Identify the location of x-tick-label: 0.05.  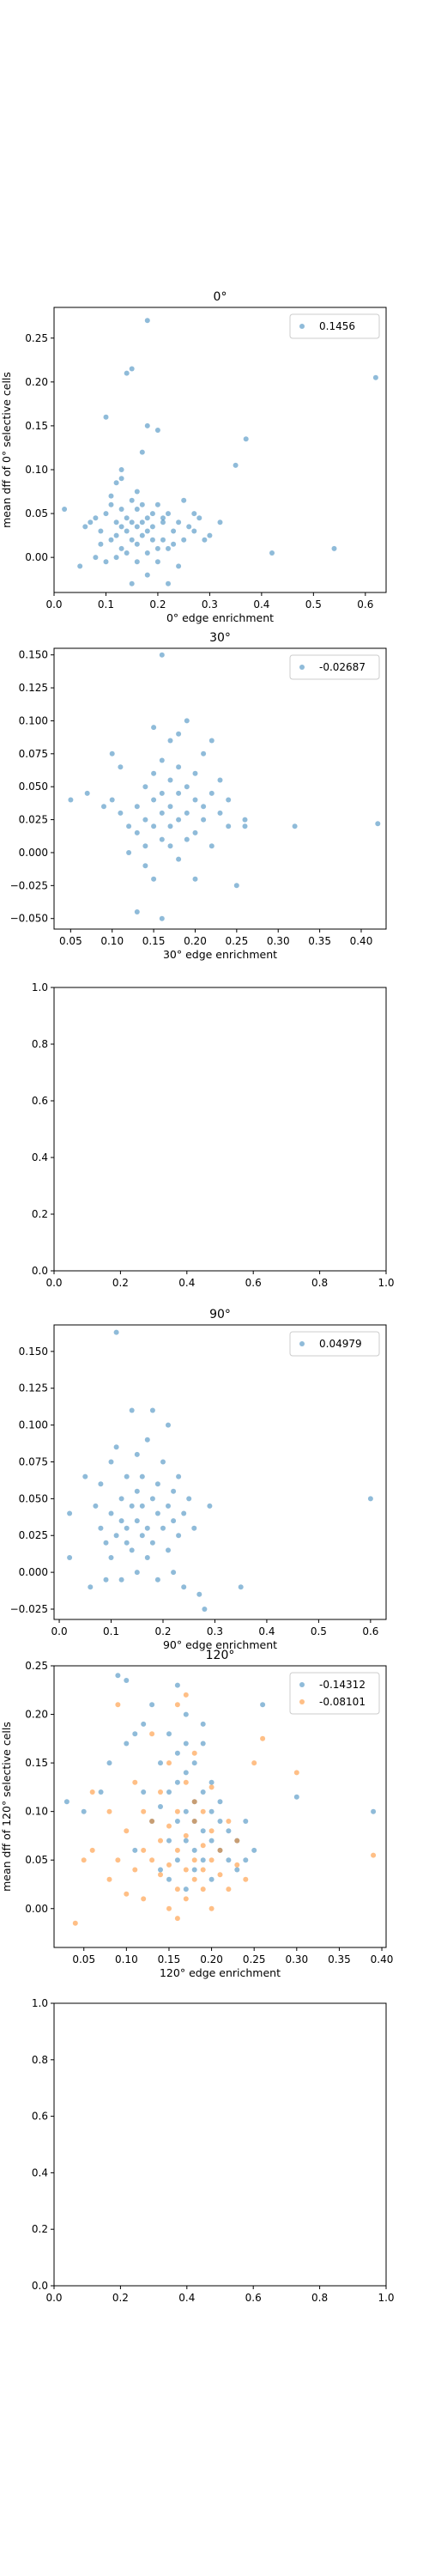
(84, 1959).